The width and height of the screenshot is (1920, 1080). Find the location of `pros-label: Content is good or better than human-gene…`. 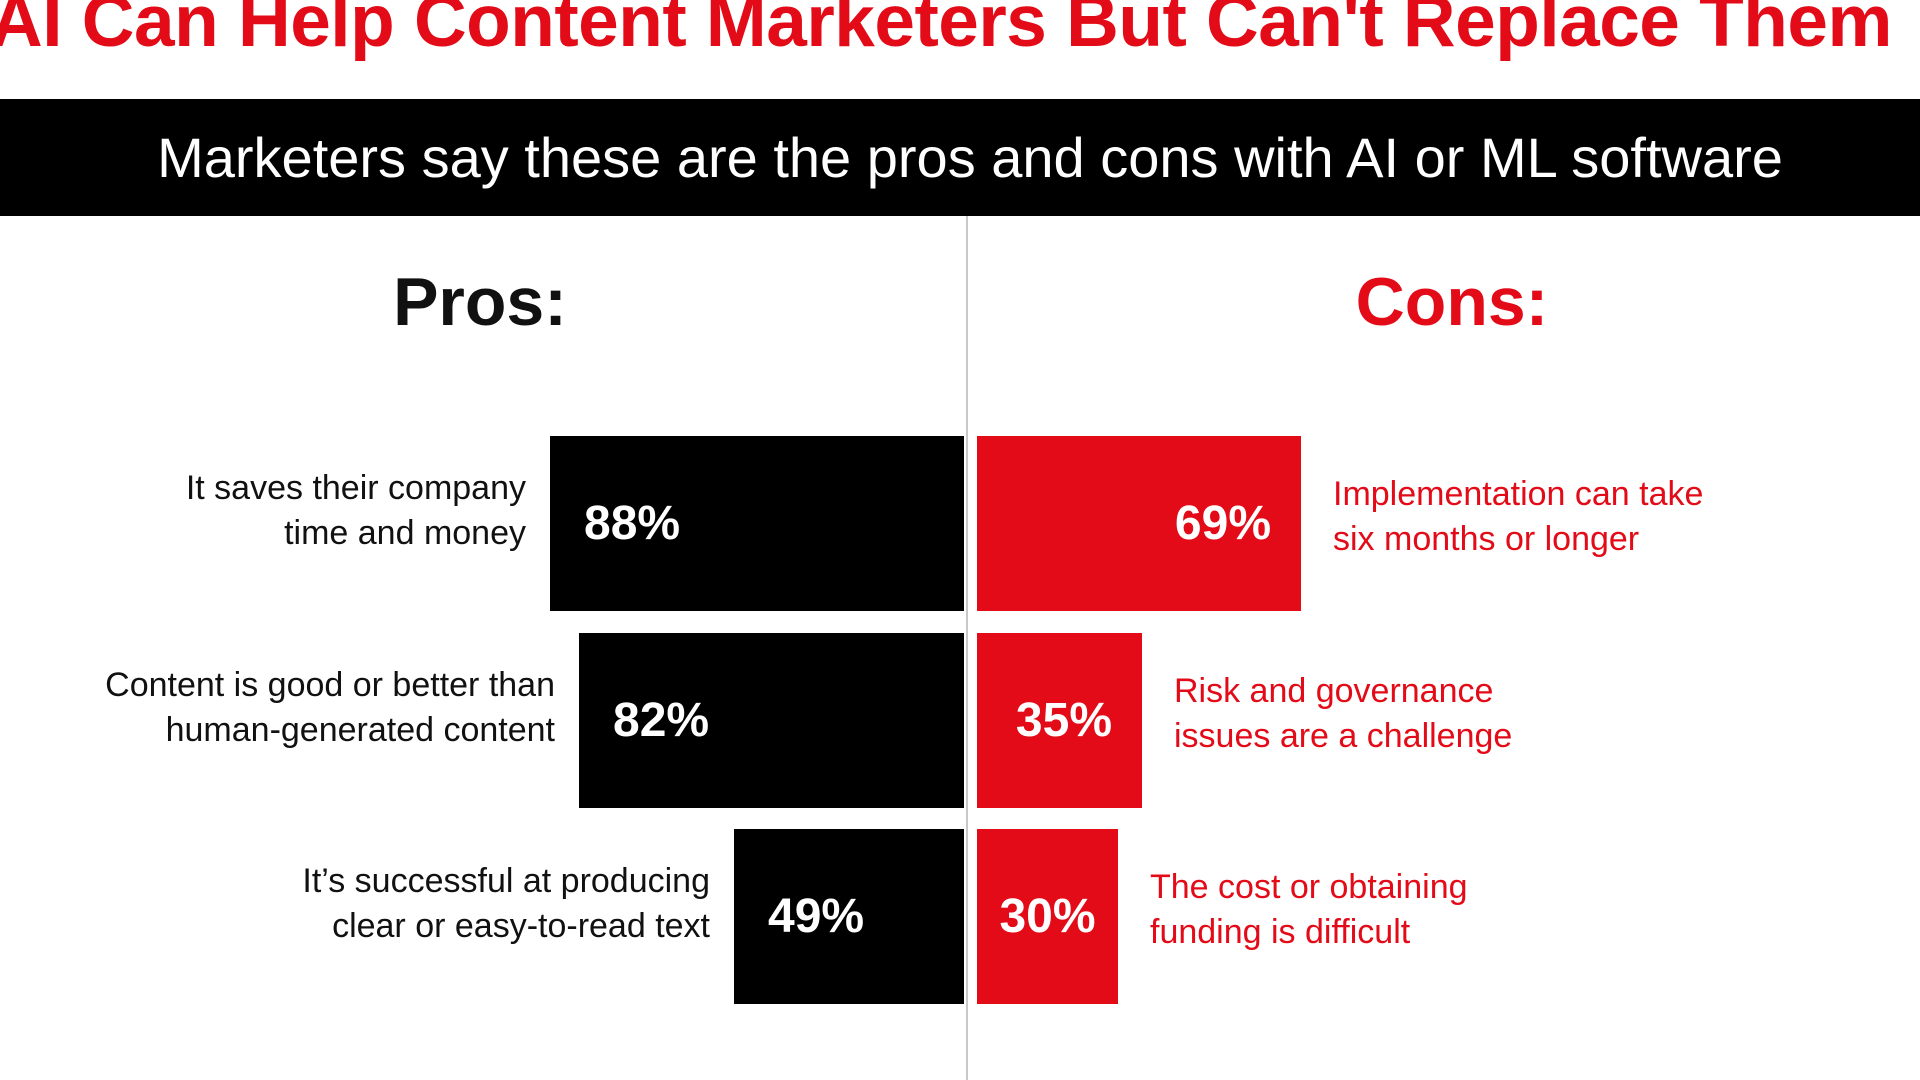

pros-label: Content is good or better than human-gene… is located at coordinates (330, 708).